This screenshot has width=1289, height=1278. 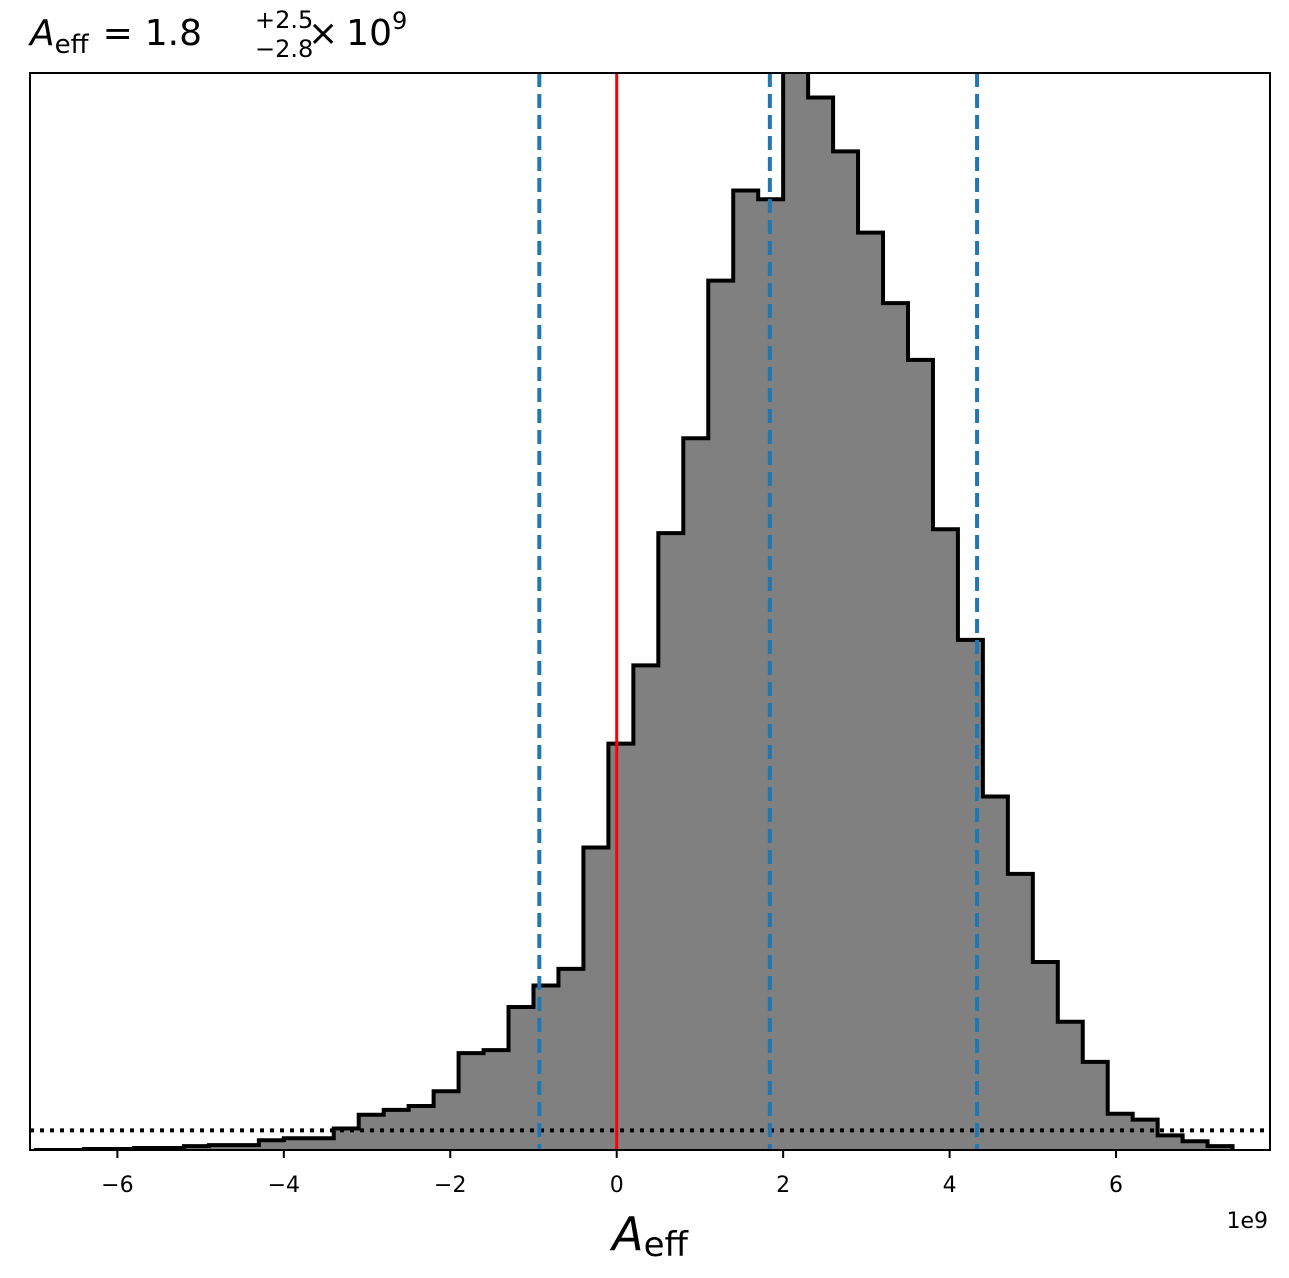 What do you see at coordinates (173, 33) in the screenshot?
I see `title-median: 1.8` at bounding box center [173, 33].